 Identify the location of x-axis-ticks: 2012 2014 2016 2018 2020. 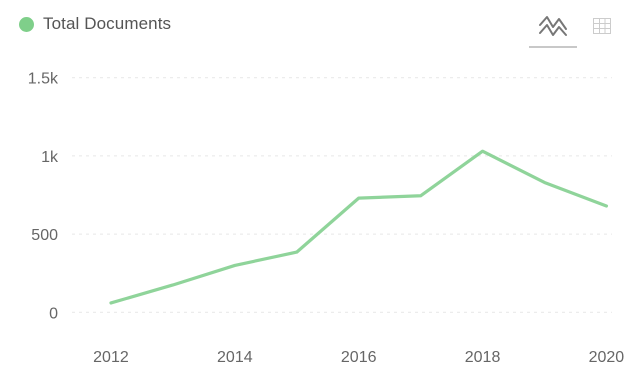
(358, 357).